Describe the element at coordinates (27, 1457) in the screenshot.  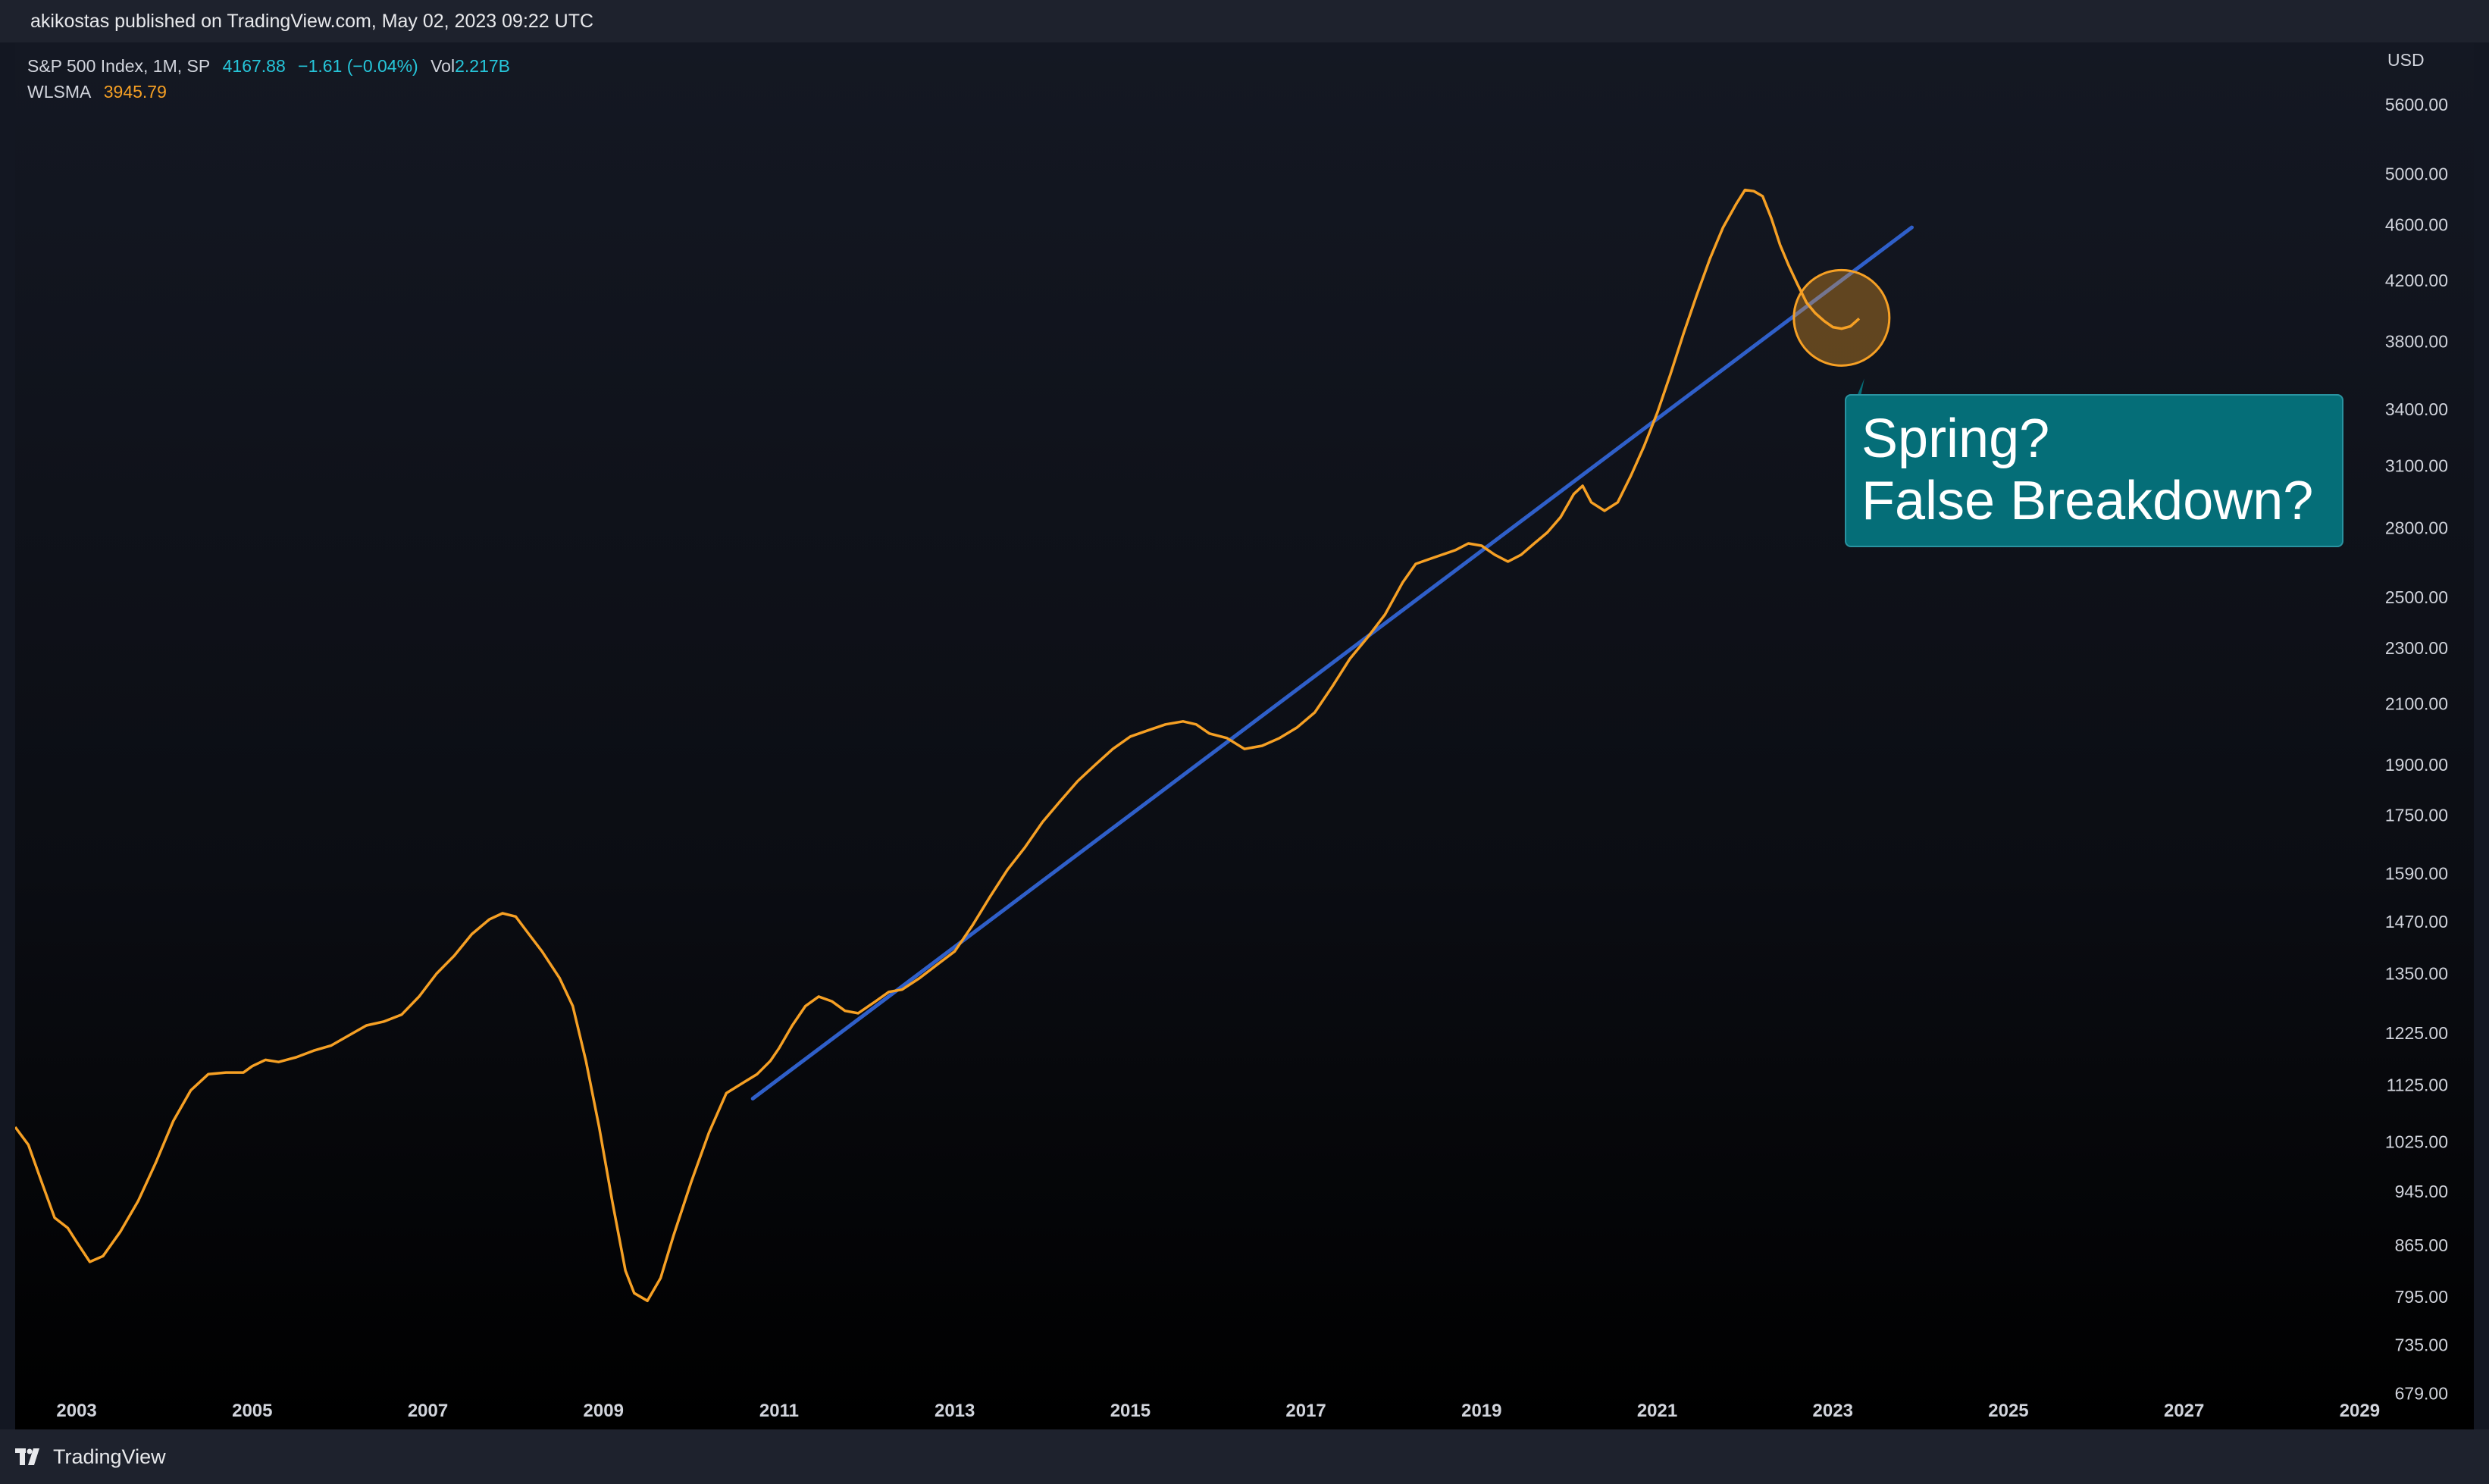
I see `tradingview-logo-icon` at that location.